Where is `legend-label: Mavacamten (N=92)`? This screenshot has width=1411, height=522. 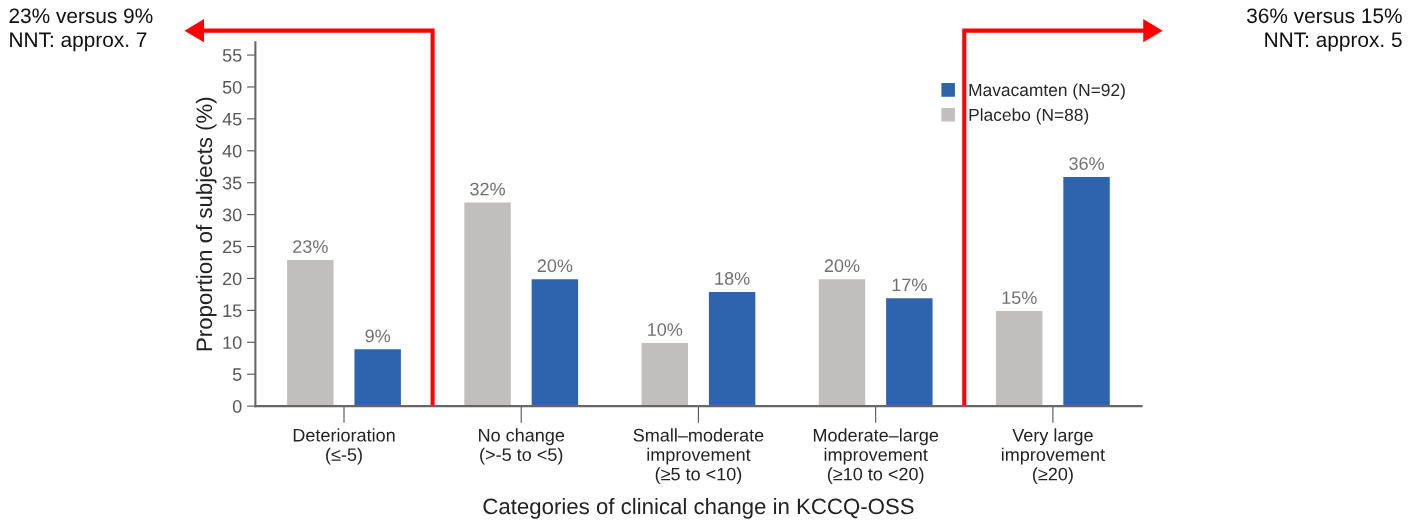
legend-label: Mavacamten (N=92) is located at coordinates (1047, 91).